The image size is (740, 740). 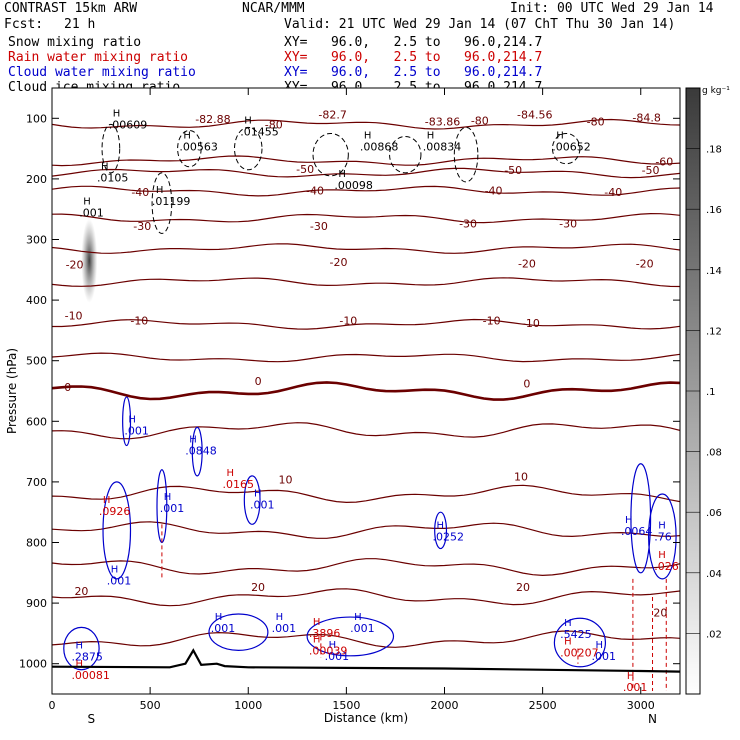 What do you see at coordinates (75, 42) in the screenshot?
I see `field-name-snow: Snow mixing ratio` at bounding box center [75, 42].